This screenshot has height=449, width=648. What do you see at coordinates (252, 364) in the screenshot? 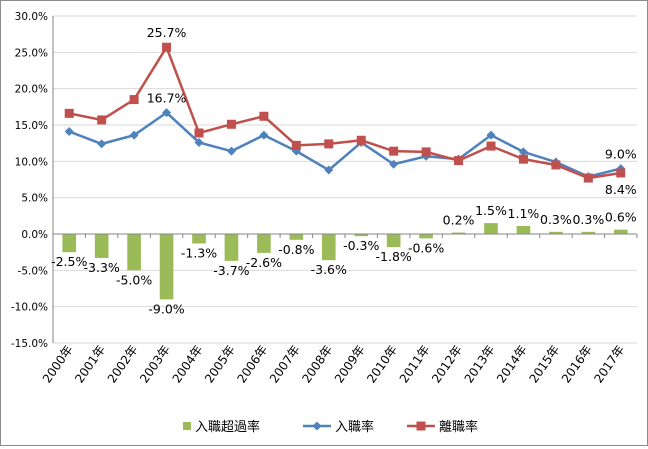
I see `x-tick-label: 2006年` at bounding box center [252, 364].